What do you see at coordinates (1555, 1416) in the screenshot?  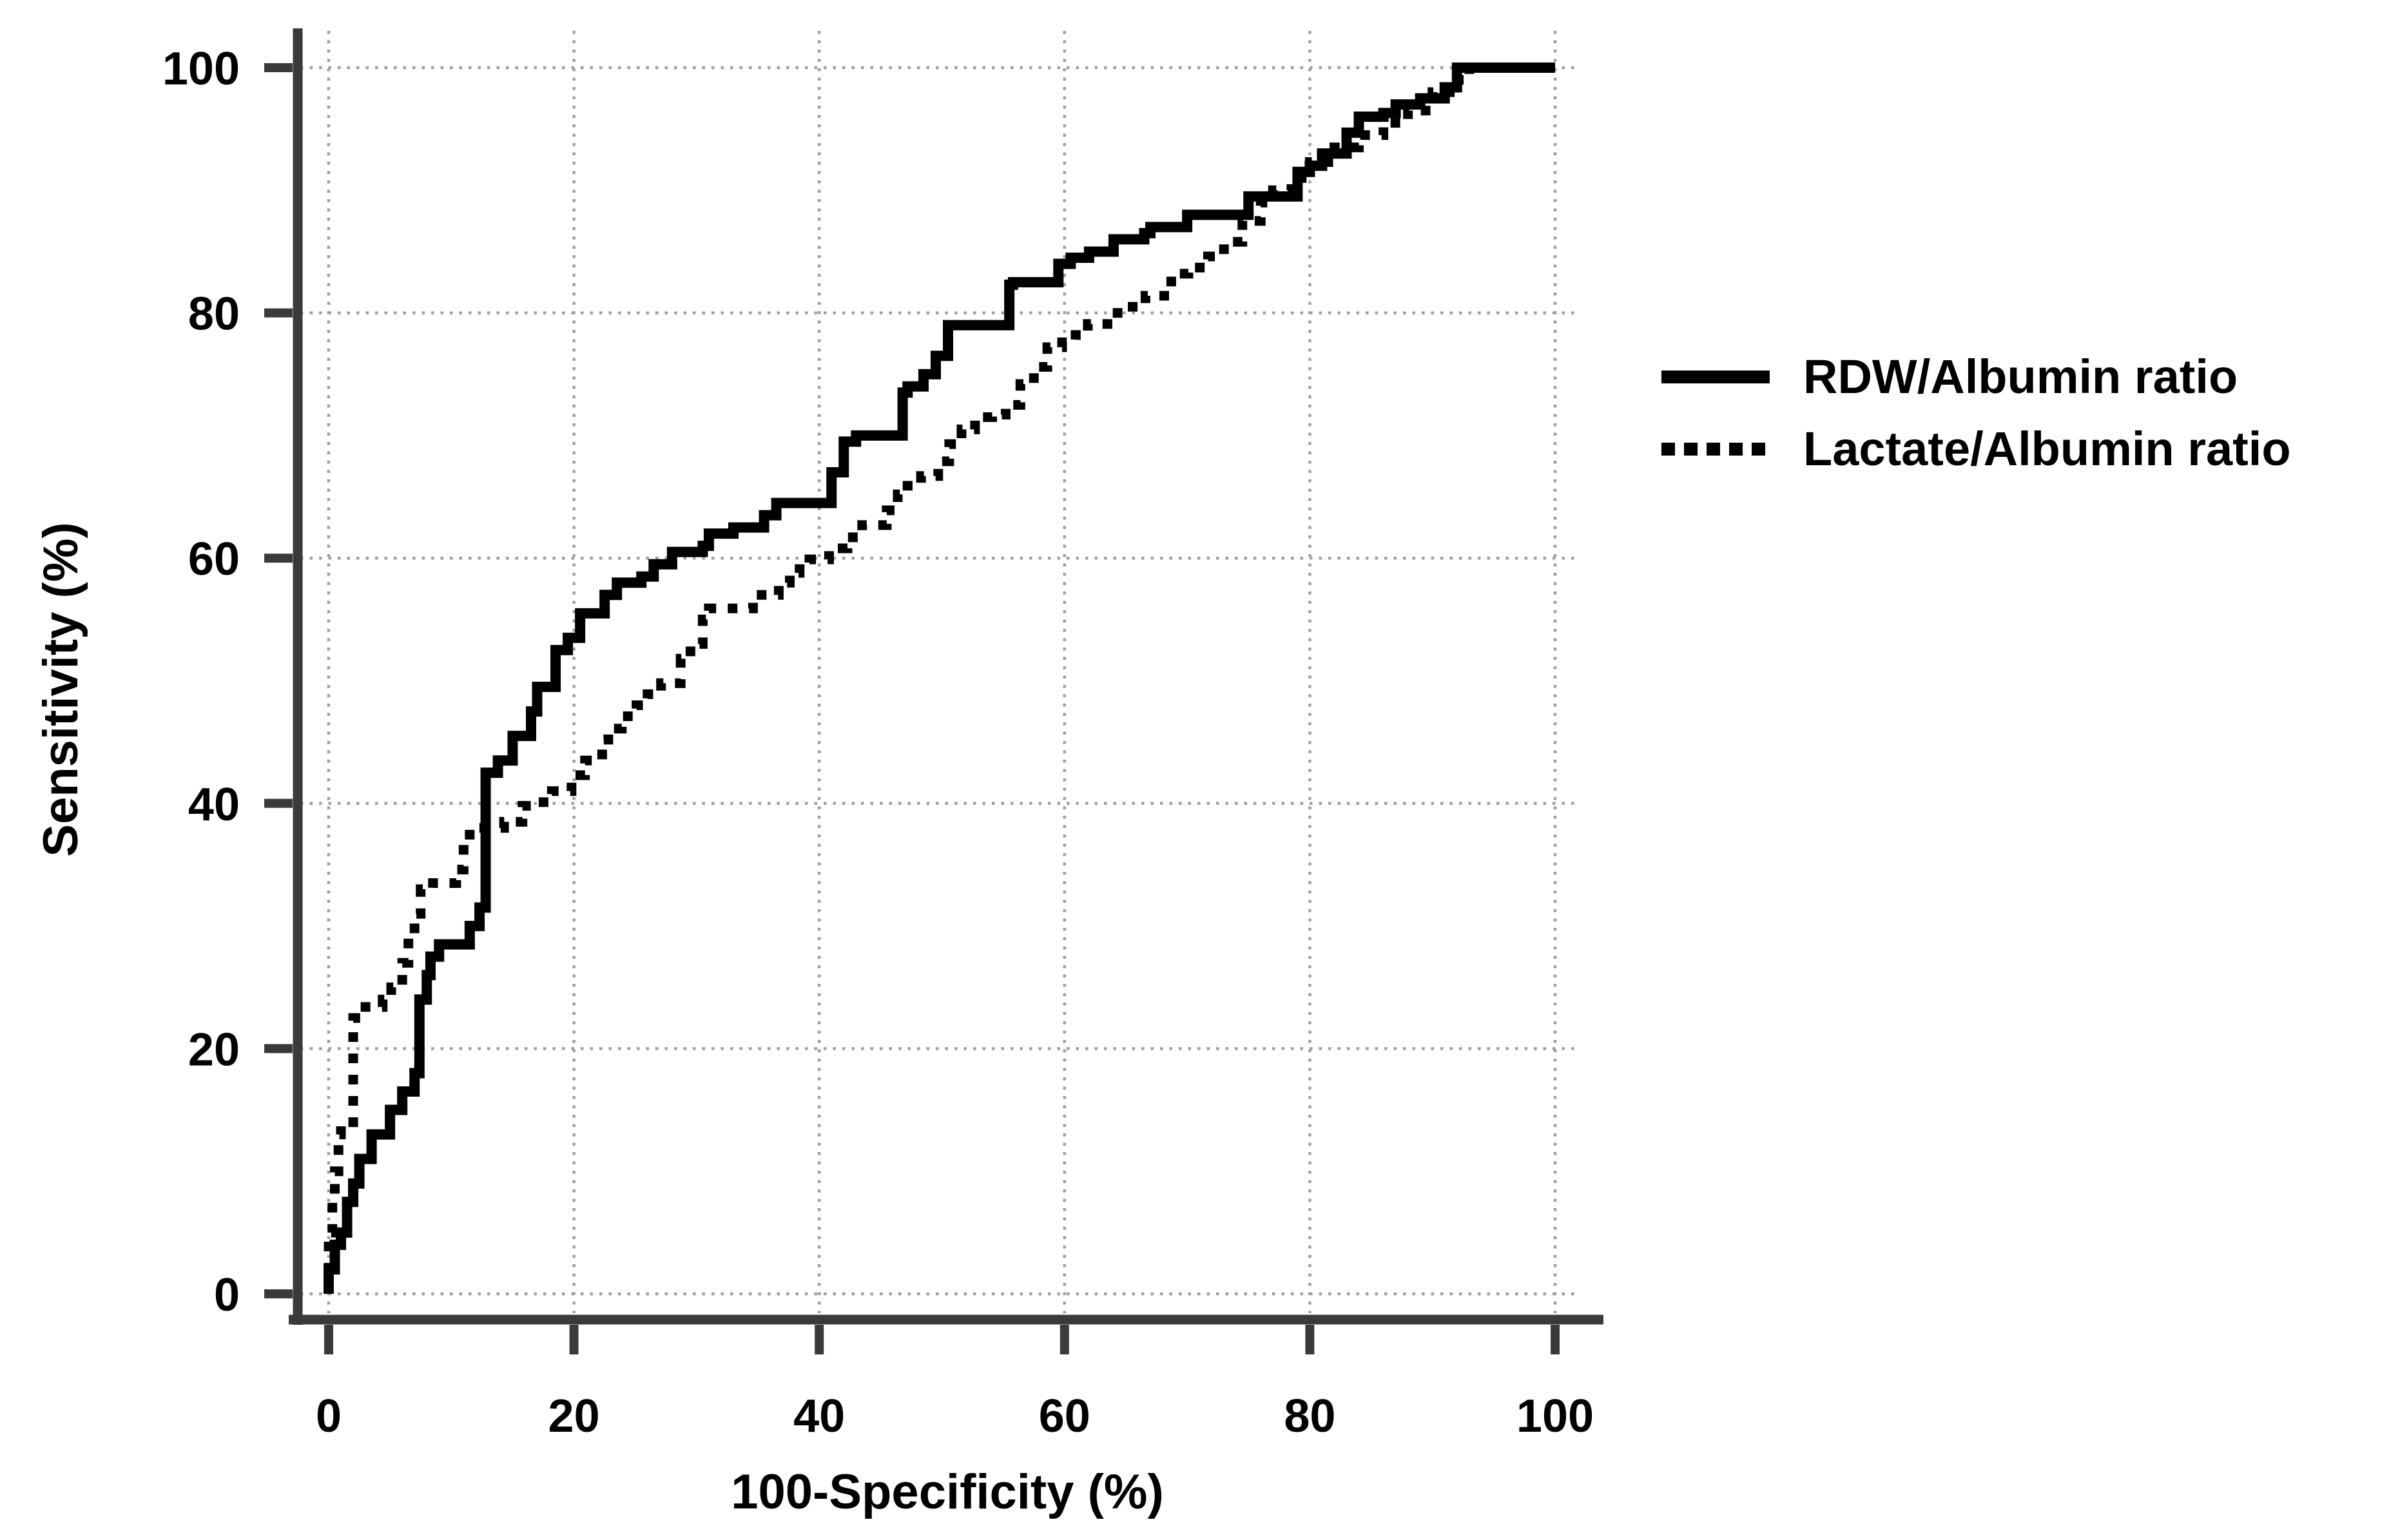 I see `x-tick-label-100: 100` at bounding box center [1555, 1416].